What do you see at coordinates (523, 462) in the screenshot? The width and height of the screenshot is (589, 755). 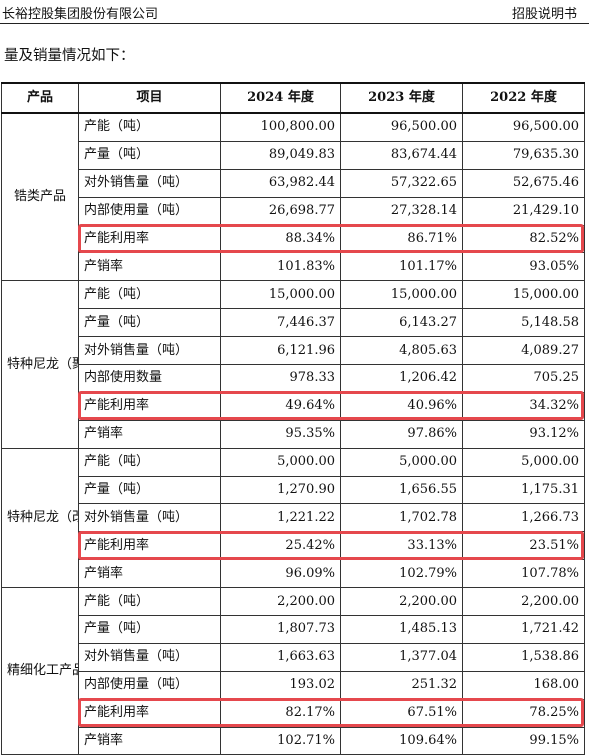 I see `value-cell-2022: 5,000.00` at bounding box center [523, 462].